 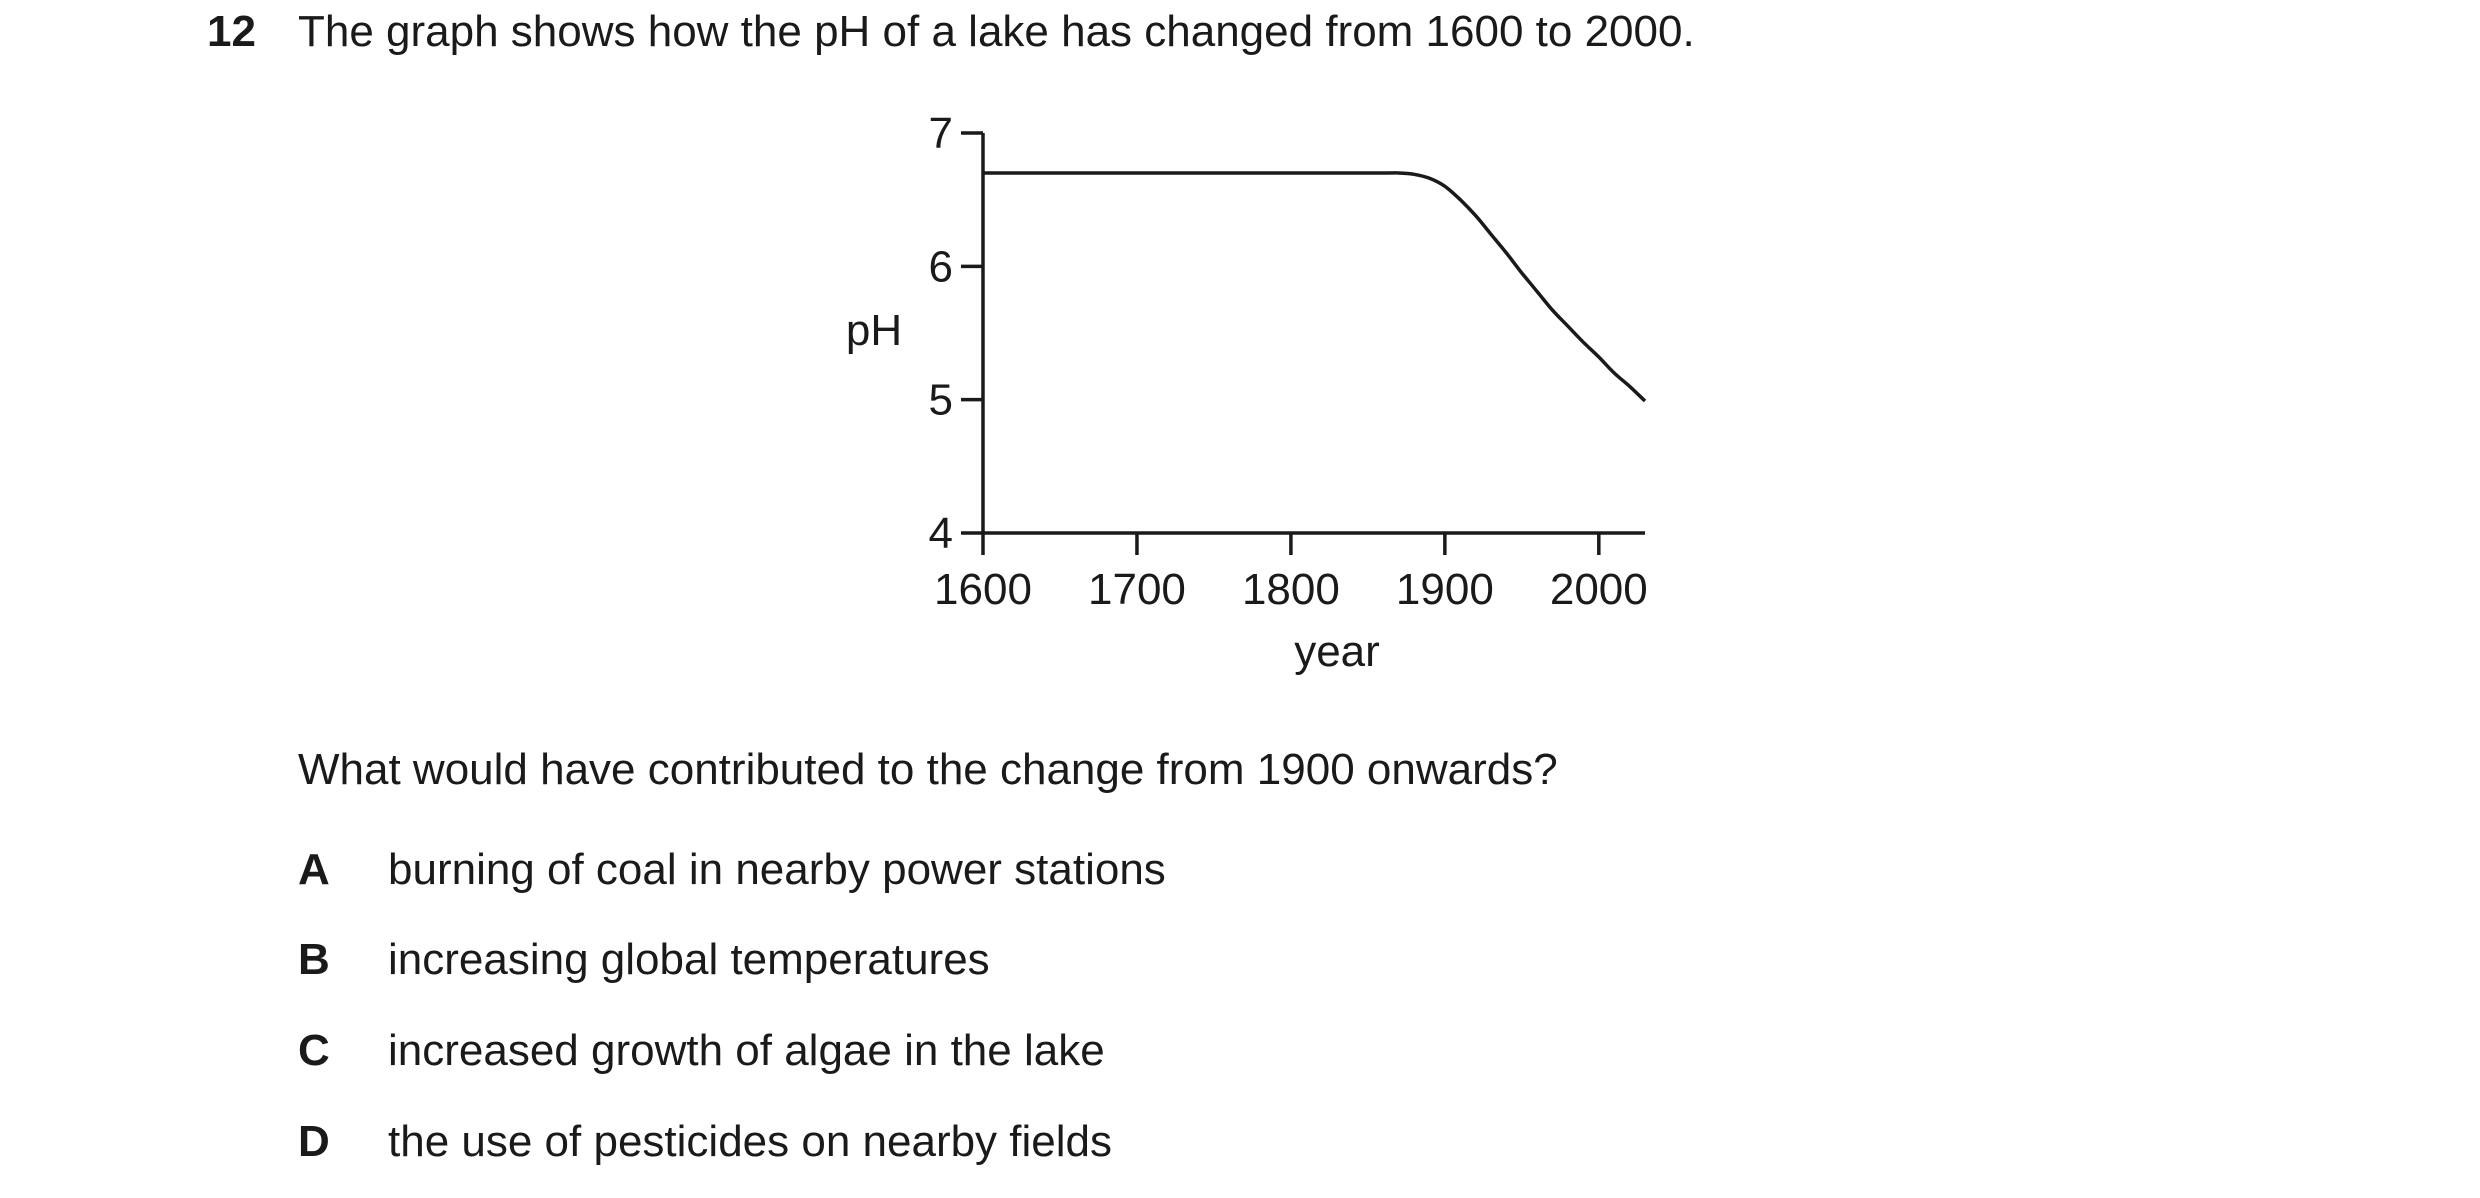 I want to click on option-text: increased growth of algae in the lake, so click(x=746, y=1050).